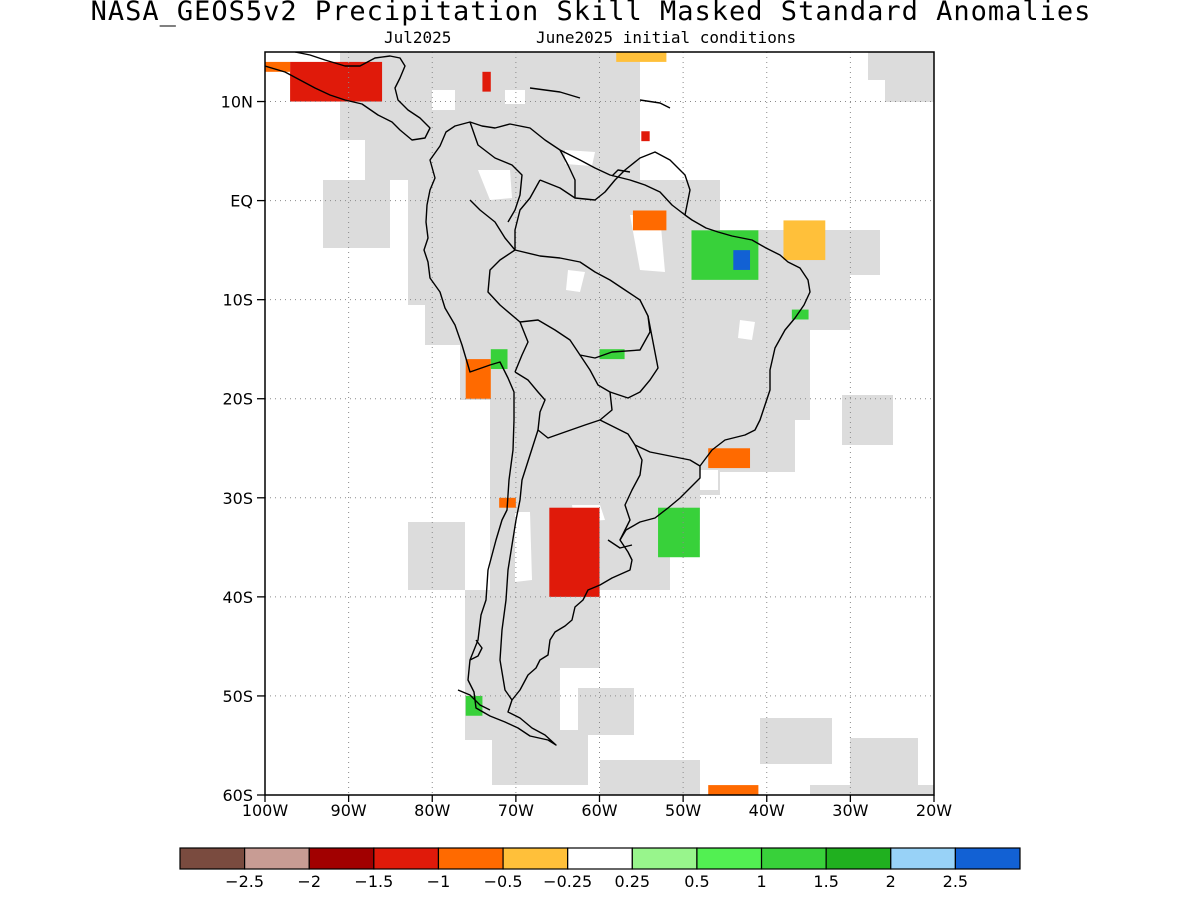 This screenshot has height=900, width=1200. Describe the element at coordinates (696, 881) in the screenshot. I see `colorbar-label: 0.5` at that location.